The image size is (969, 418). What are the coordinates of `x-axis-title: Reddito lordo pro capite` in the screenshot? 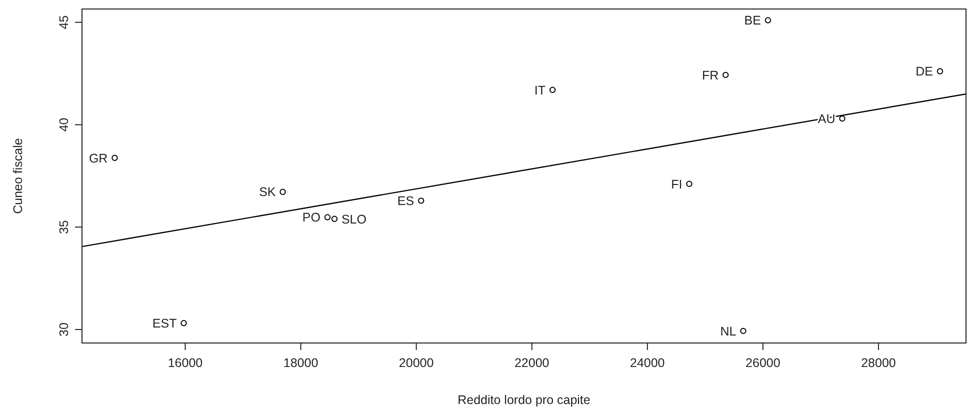 It's located at (524, 400).